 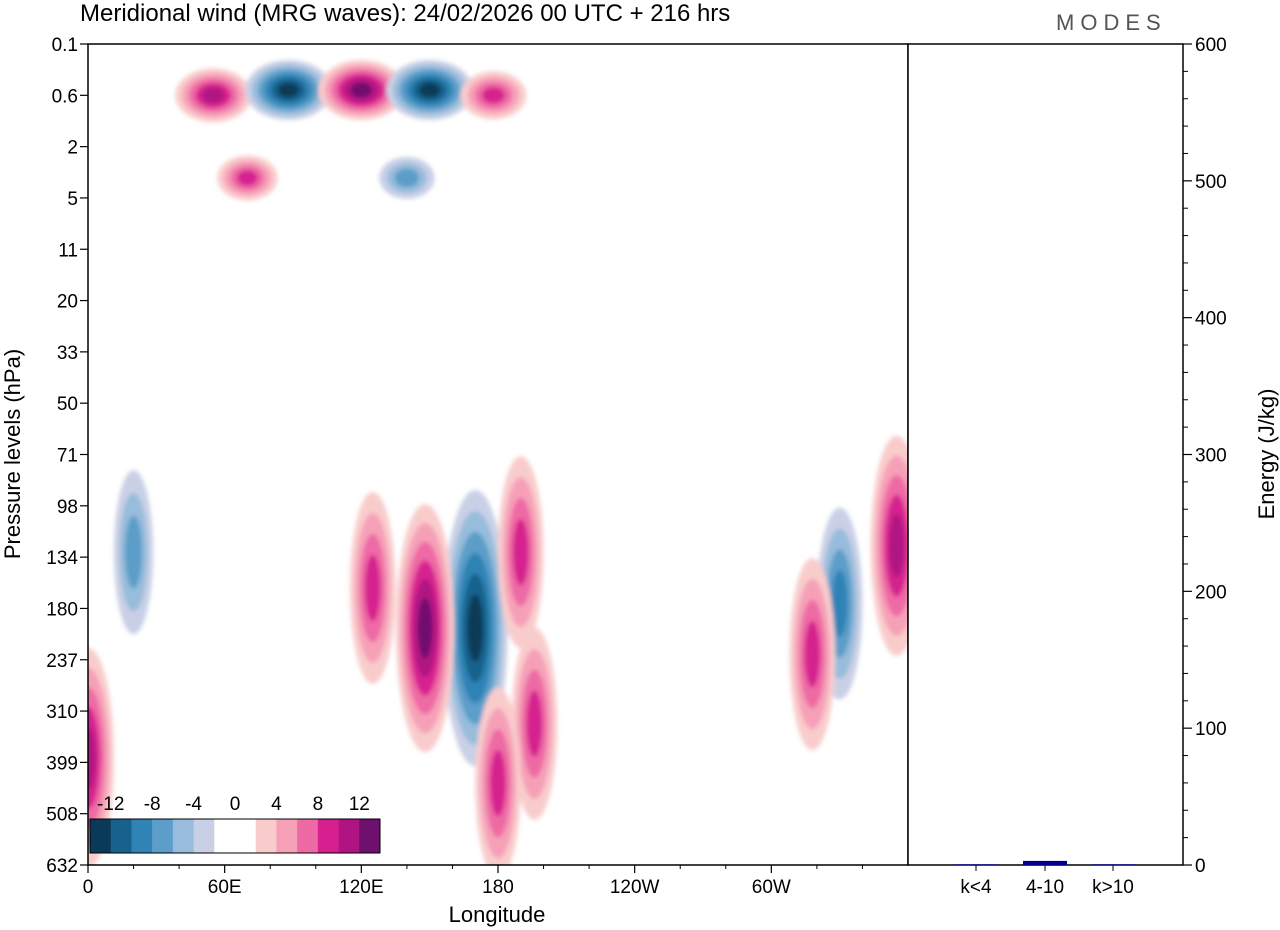 I want to click on y-tick-label: 5, so click(x=72, y=199).